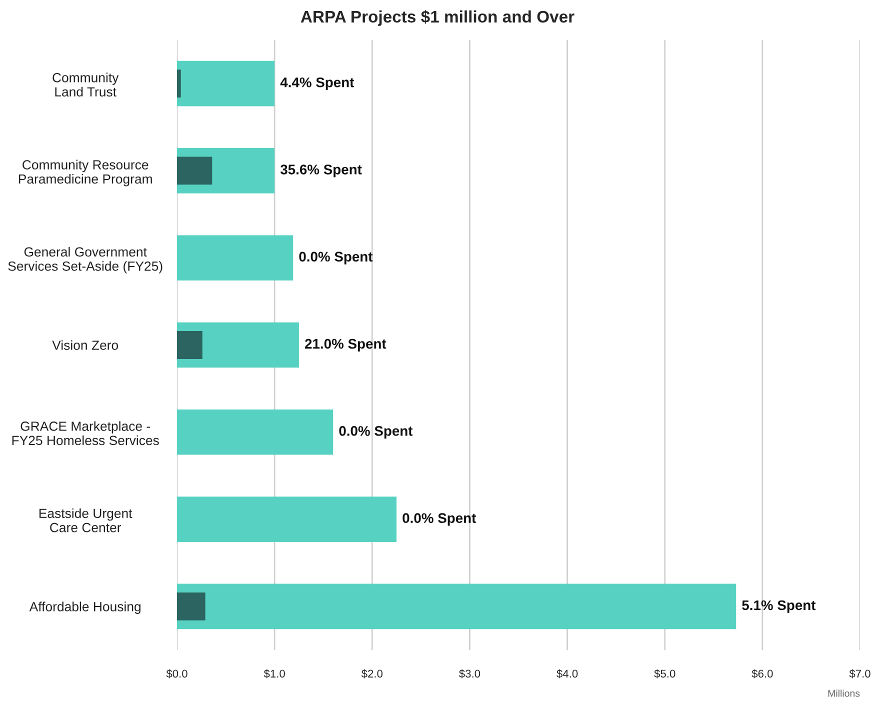  What do you see at coordinates (85, 345) in the screenshot?
I see `y-tick-label: Vision Zero` at bounding box center [85, 345].